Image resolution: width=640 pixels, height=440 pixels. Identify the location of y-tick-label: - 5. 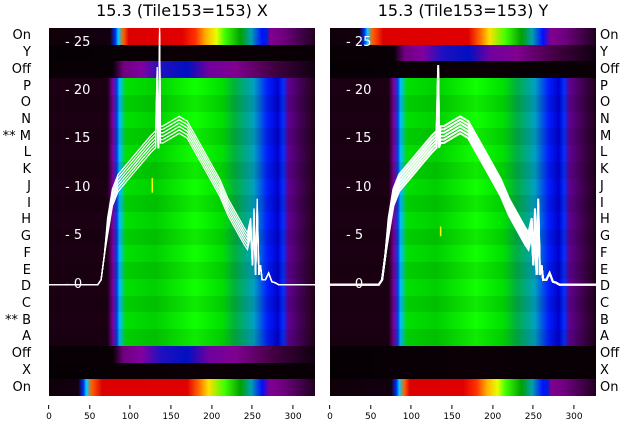
(74, 236).